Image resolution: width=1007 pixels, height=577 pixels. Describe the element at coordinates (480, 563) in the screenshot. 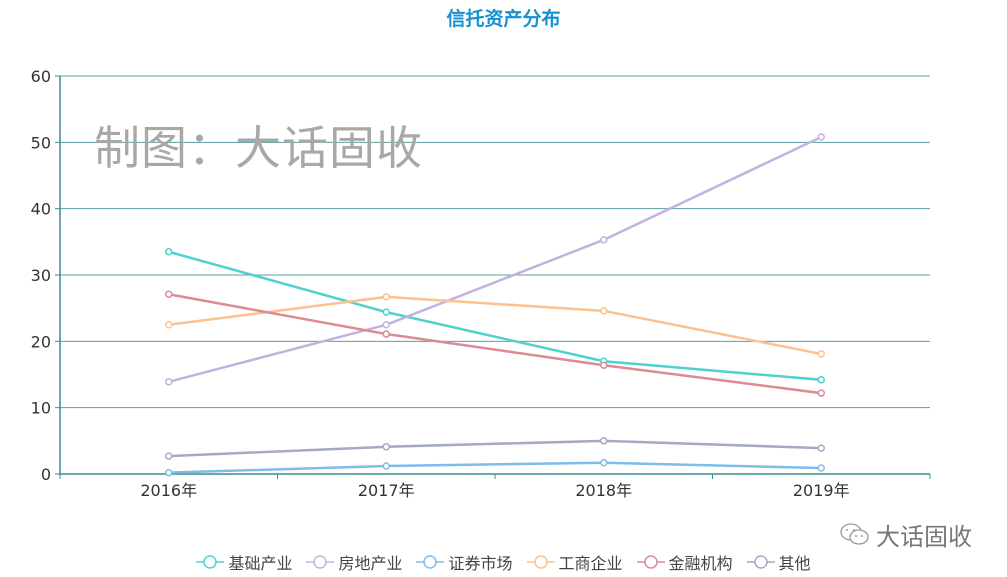

I see `legend-label: 证券市场` at that location.